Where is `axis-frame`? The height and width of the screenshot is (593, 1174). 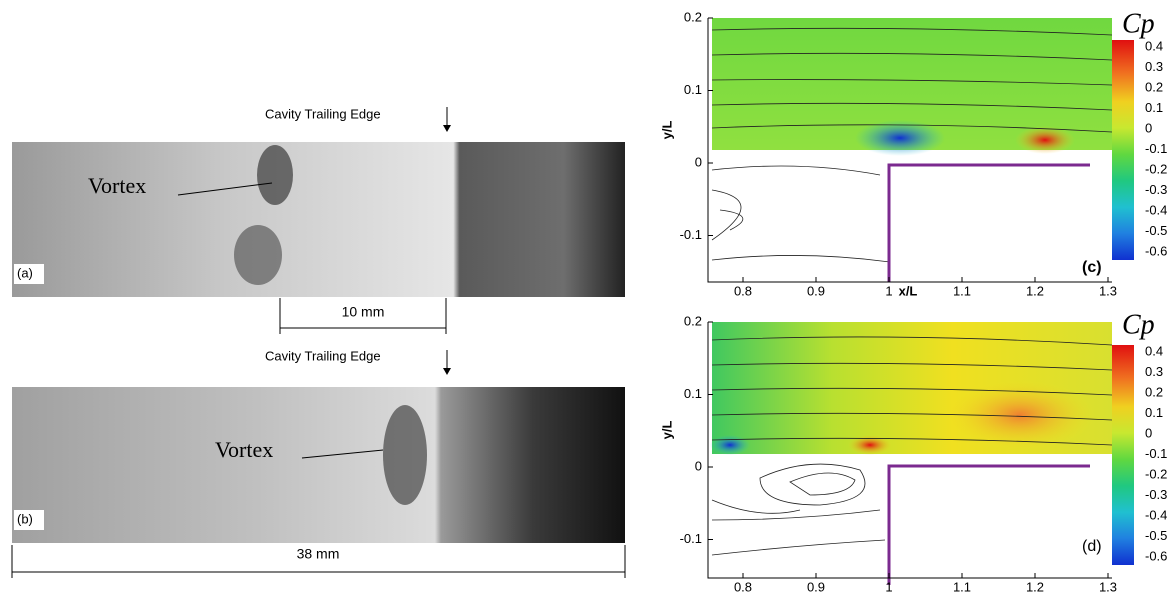 axis-frame is located at coordinates (909, 450).